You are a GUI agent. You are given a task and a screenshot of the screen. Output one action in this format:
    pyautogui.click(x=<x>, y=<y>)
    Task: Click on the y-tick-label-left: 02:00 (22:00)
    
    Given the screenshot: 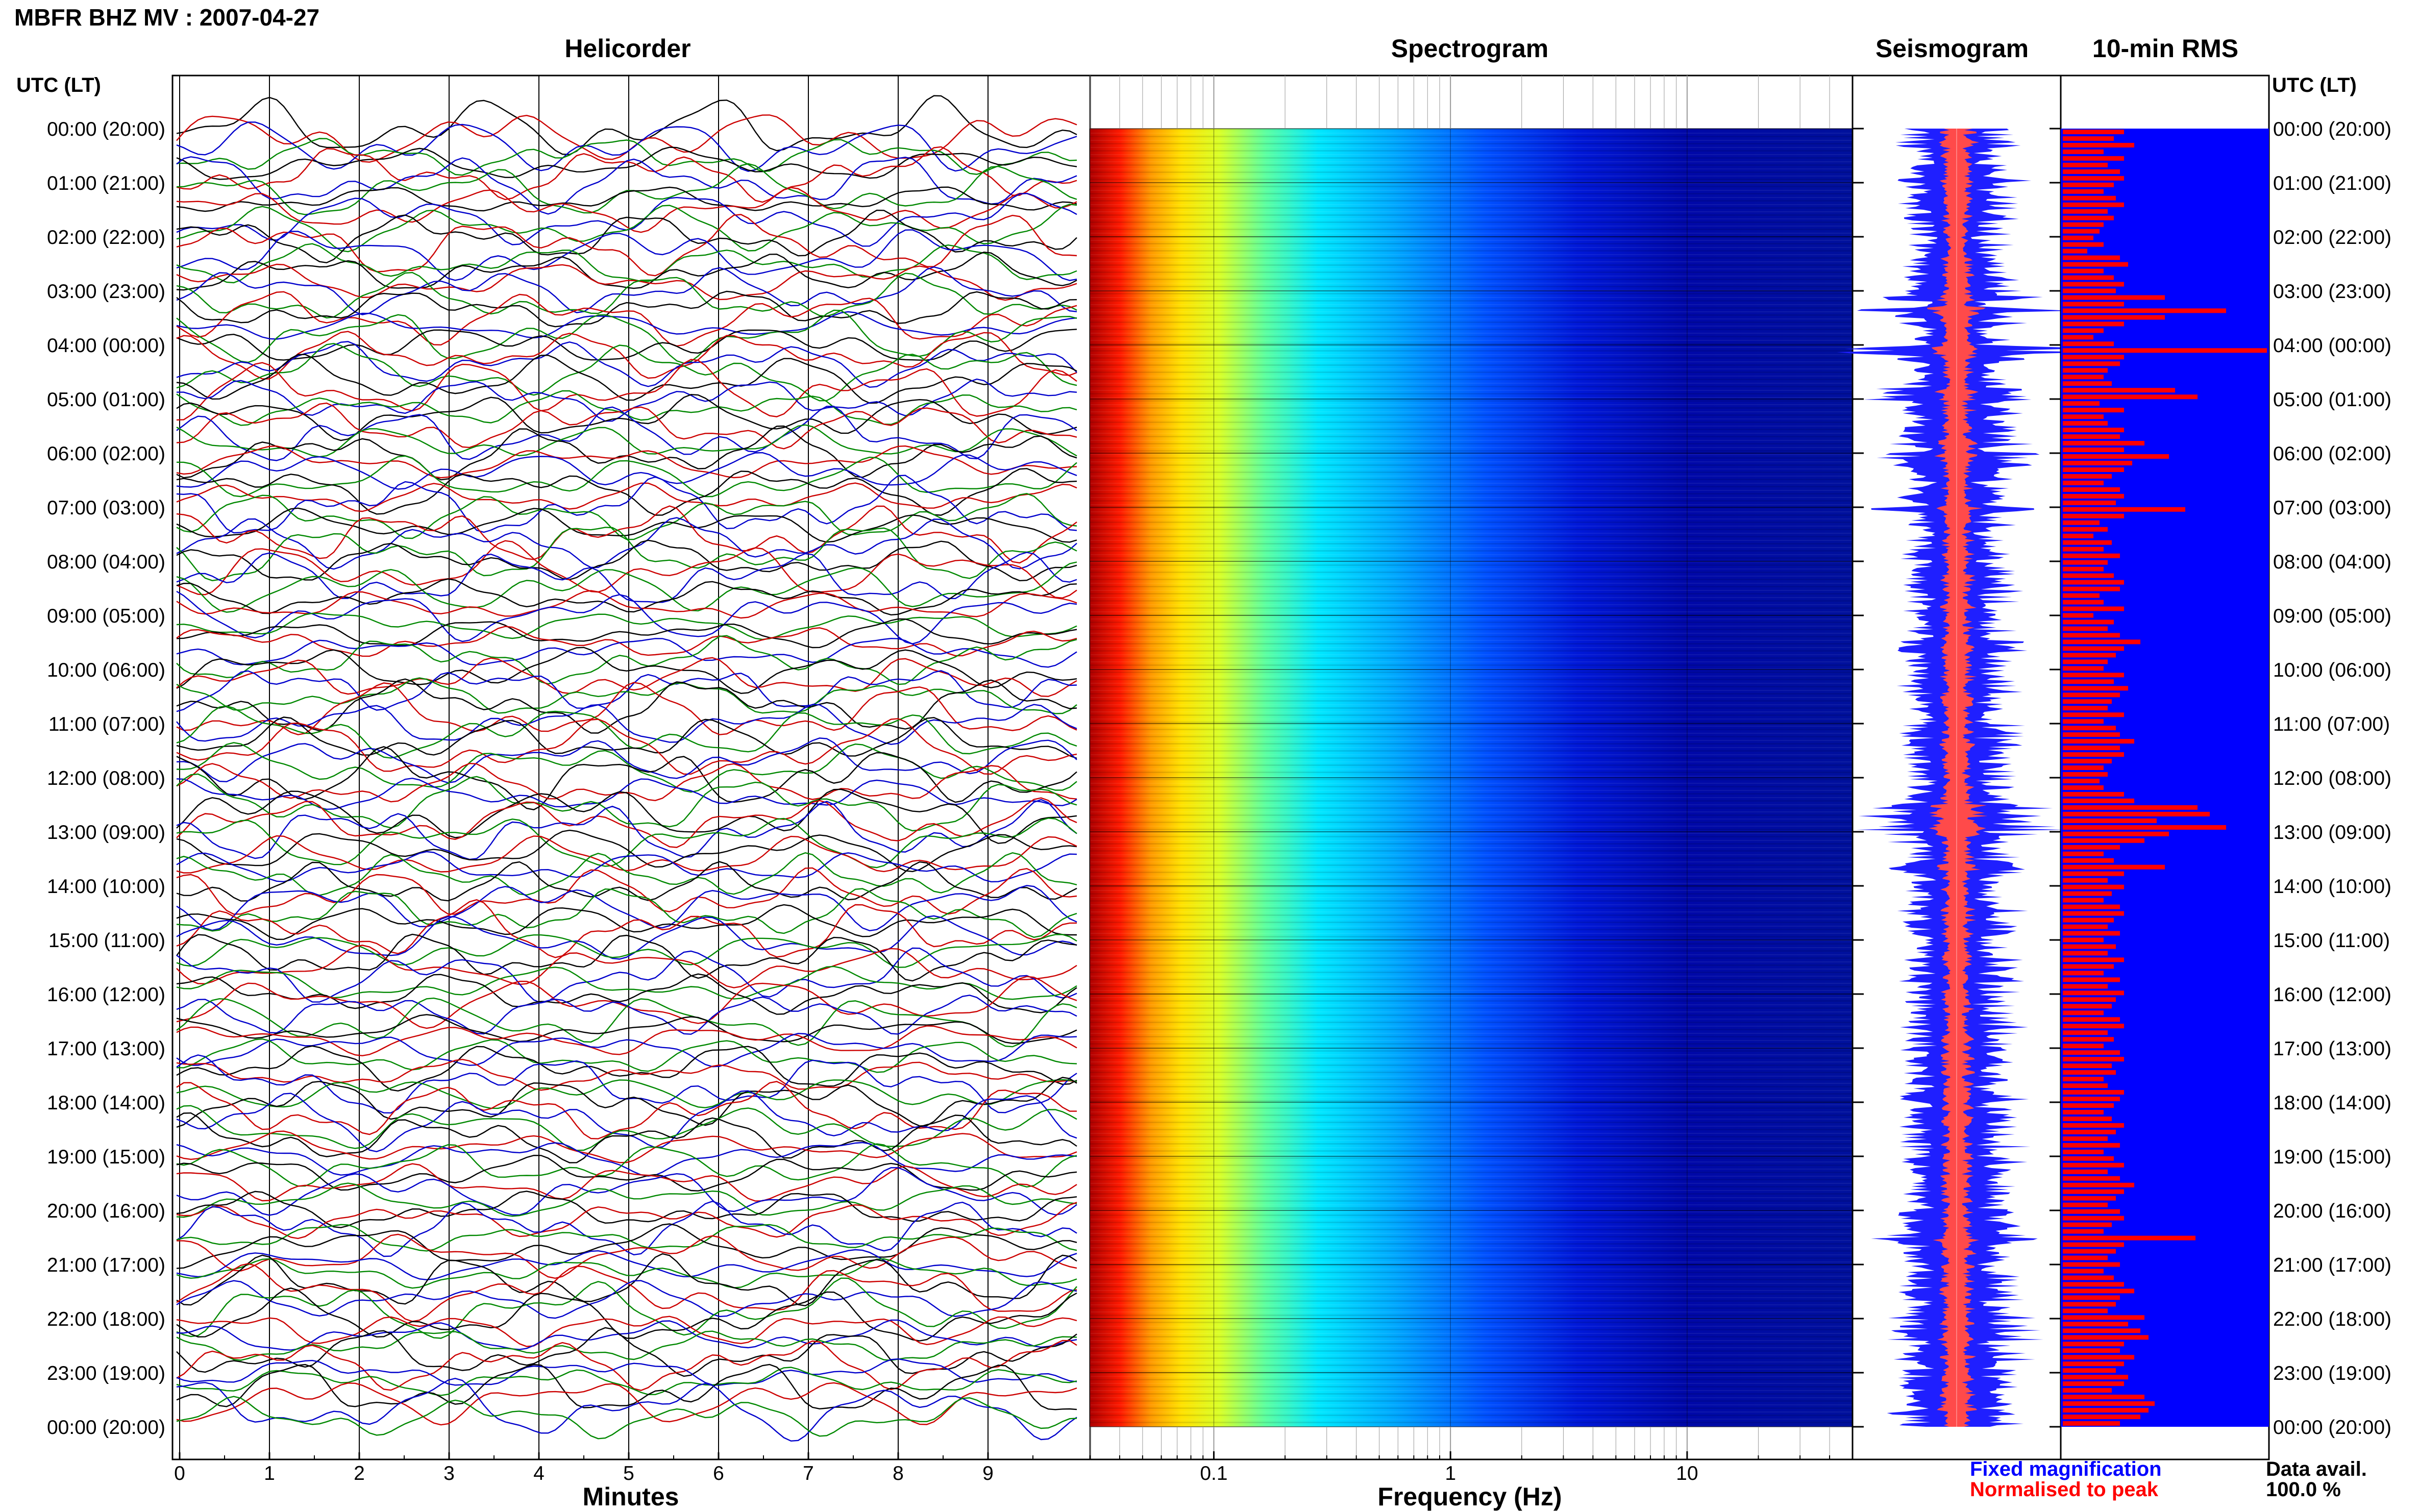 What is the action you would take?
    pyautogui.click(x=106, y=238)
    